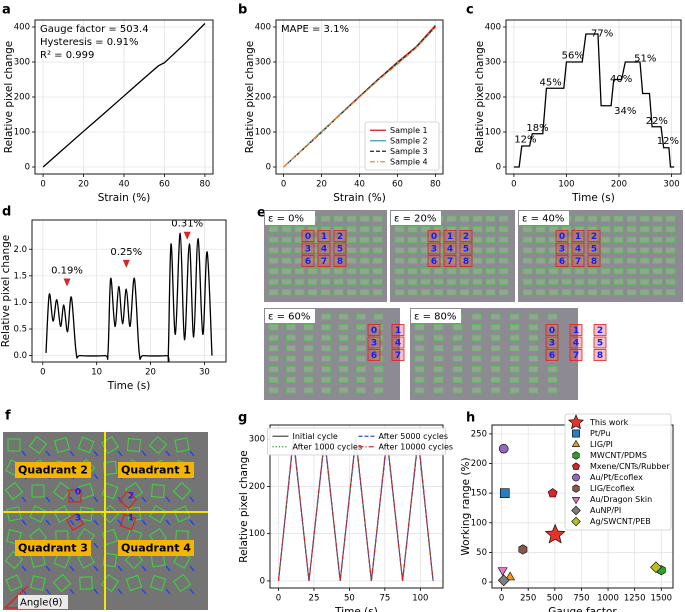 This screenshot has width=685, height=612. I want to click on annotation-arrow, so click(126, 263).